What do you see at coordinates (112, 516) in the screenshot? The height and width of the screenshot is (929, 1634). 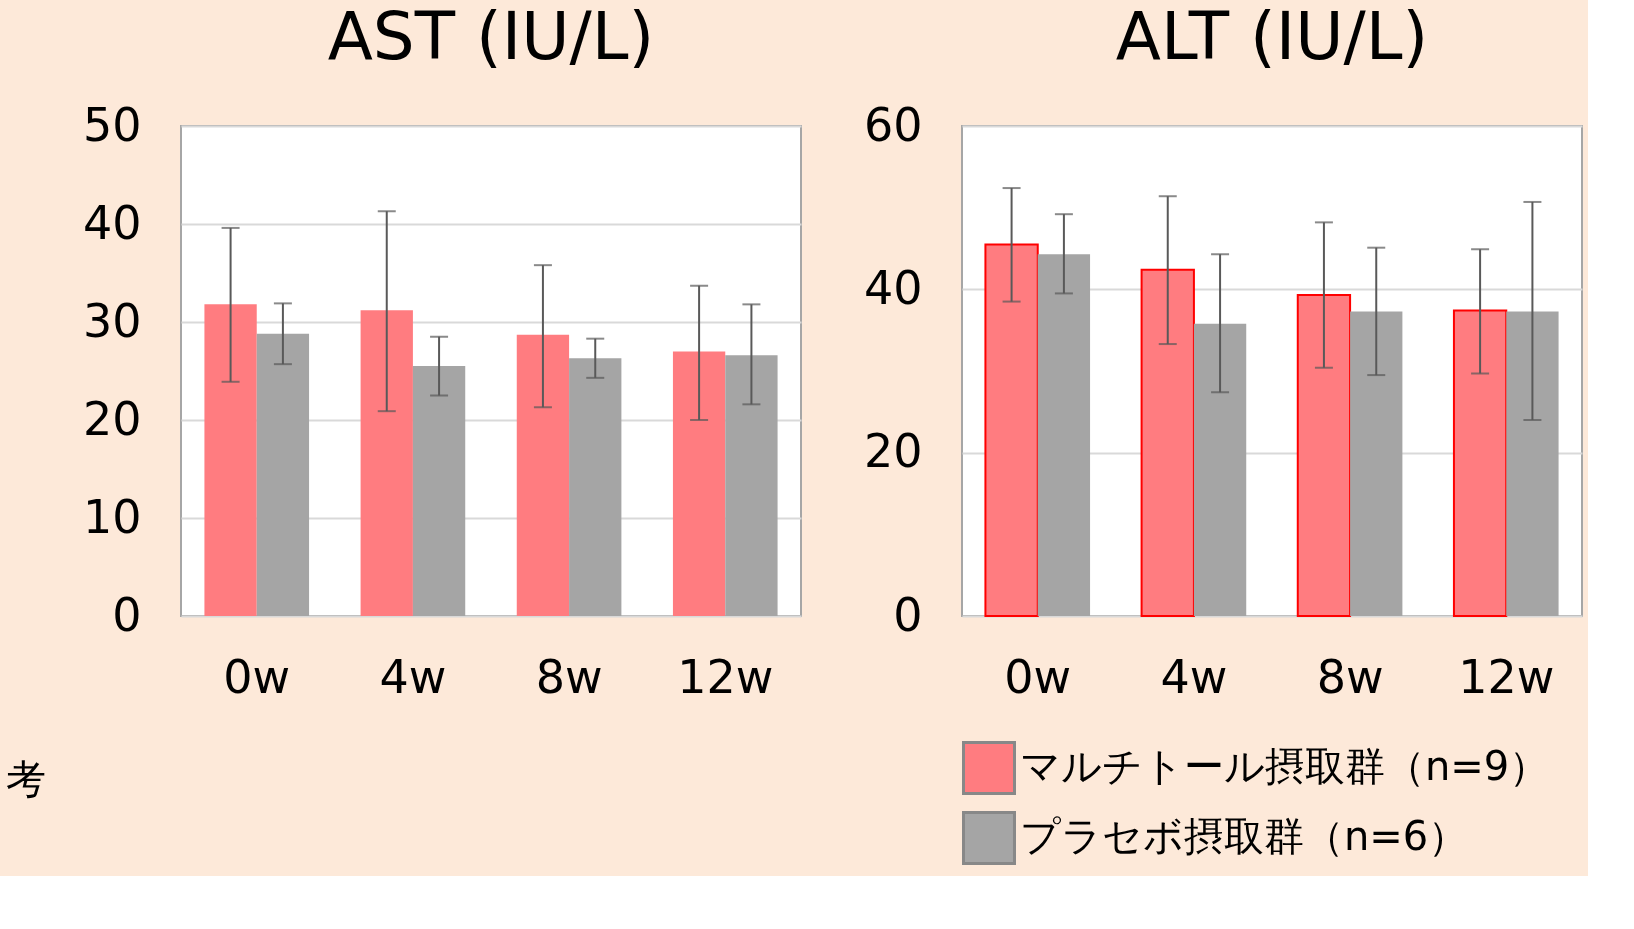 I see `y-tick-label: 10` at bounding box center [112, 516].